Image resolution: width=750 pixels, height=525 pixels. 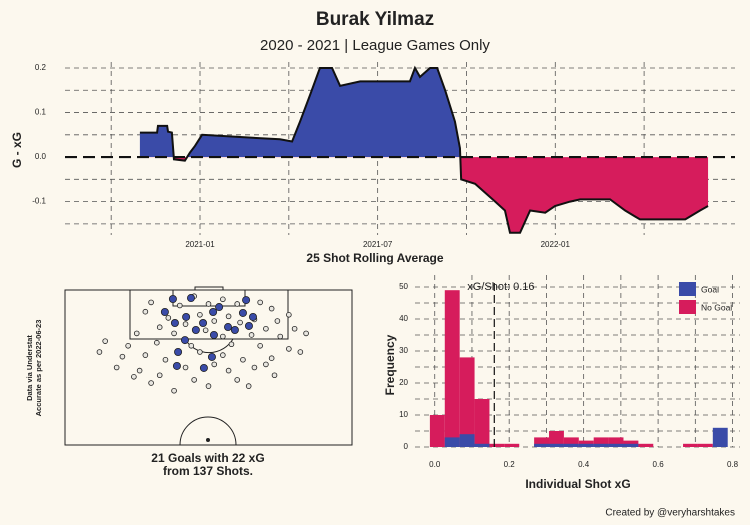 I want to click on pitch, so click(x=208, y=366).